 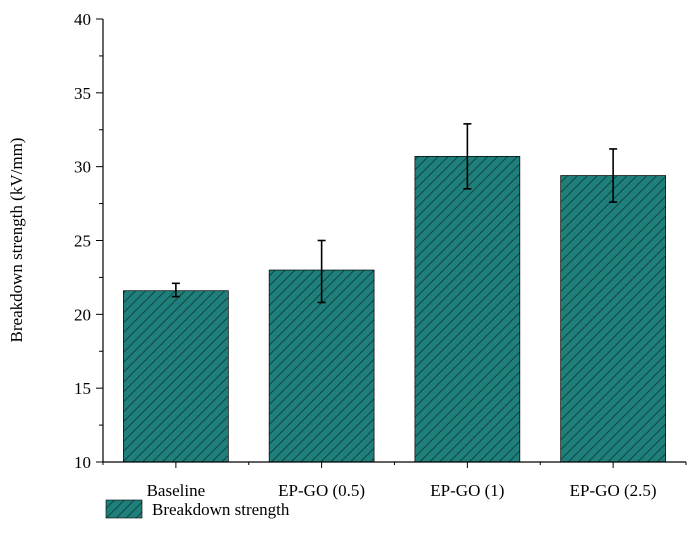 I want to click on x-tick-label: Baseline, so click(x=176, y=490).